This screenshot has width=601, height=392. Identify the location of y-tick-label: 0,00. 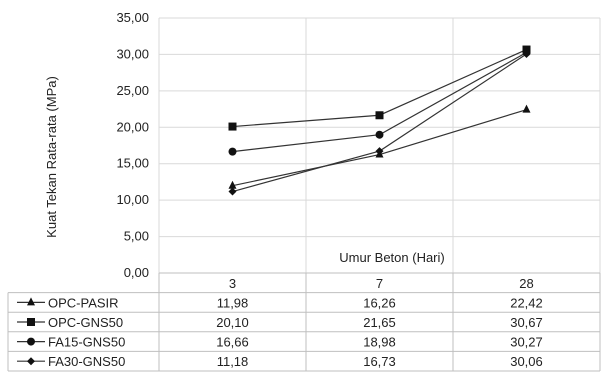
(136, 272).